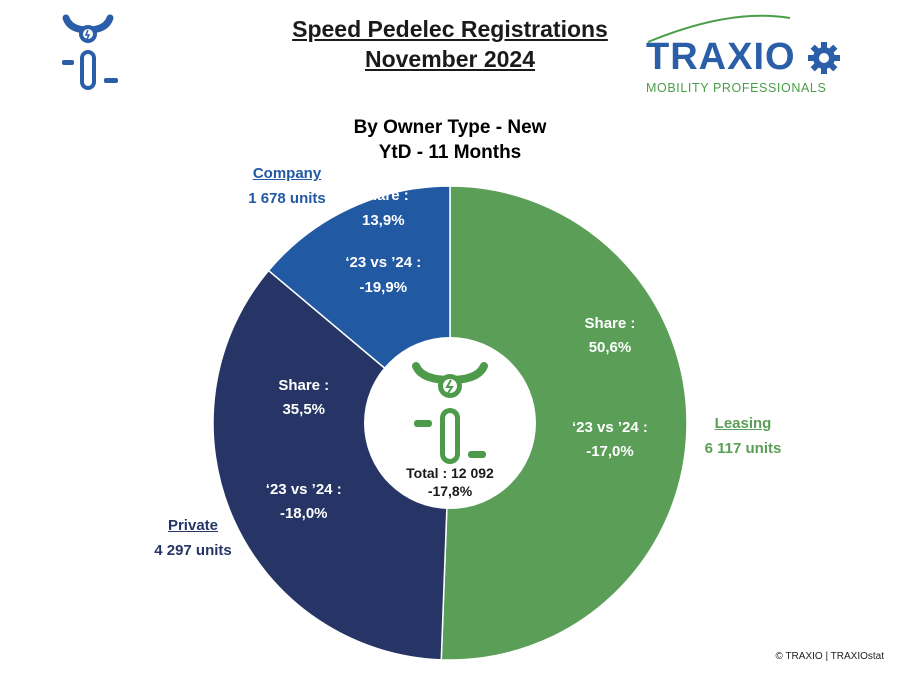 This screenshot has width=900, height=675. I want to click on title-line-1: Speed Pedelec Registrations, so click(450, 29).